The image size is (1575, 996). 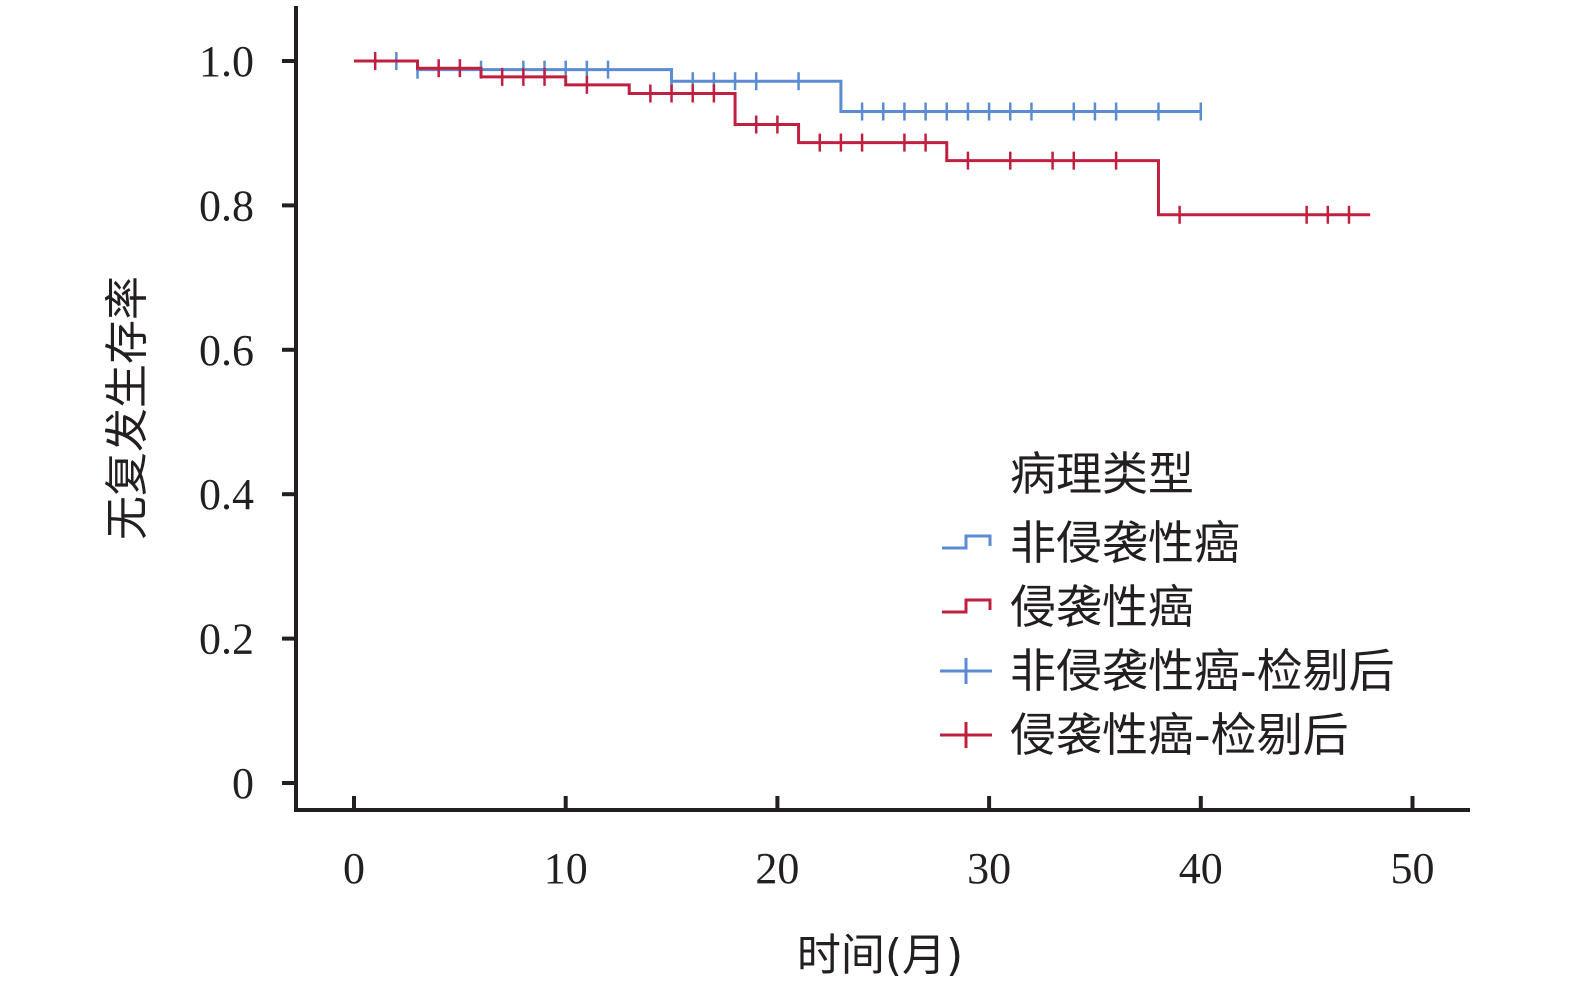 I want to click on x-tick-label: 0, so click(x=354, y=868).